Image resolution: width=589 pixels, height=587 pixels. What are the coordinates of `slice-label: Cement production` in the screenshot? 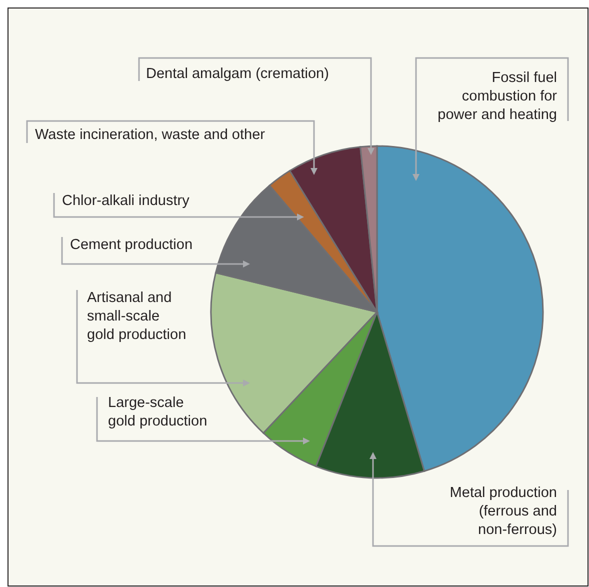 It's located at (131, 245).